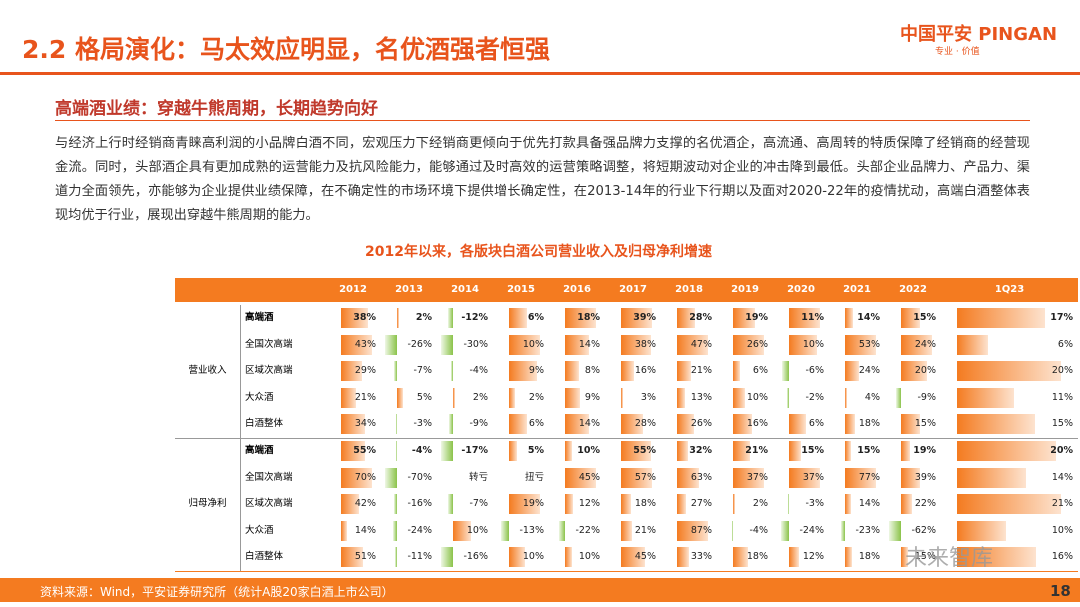  What do you see at coordinates (423, 371) in the screenshot?
I see `cell: -7%` at bounding box center [423, 371].